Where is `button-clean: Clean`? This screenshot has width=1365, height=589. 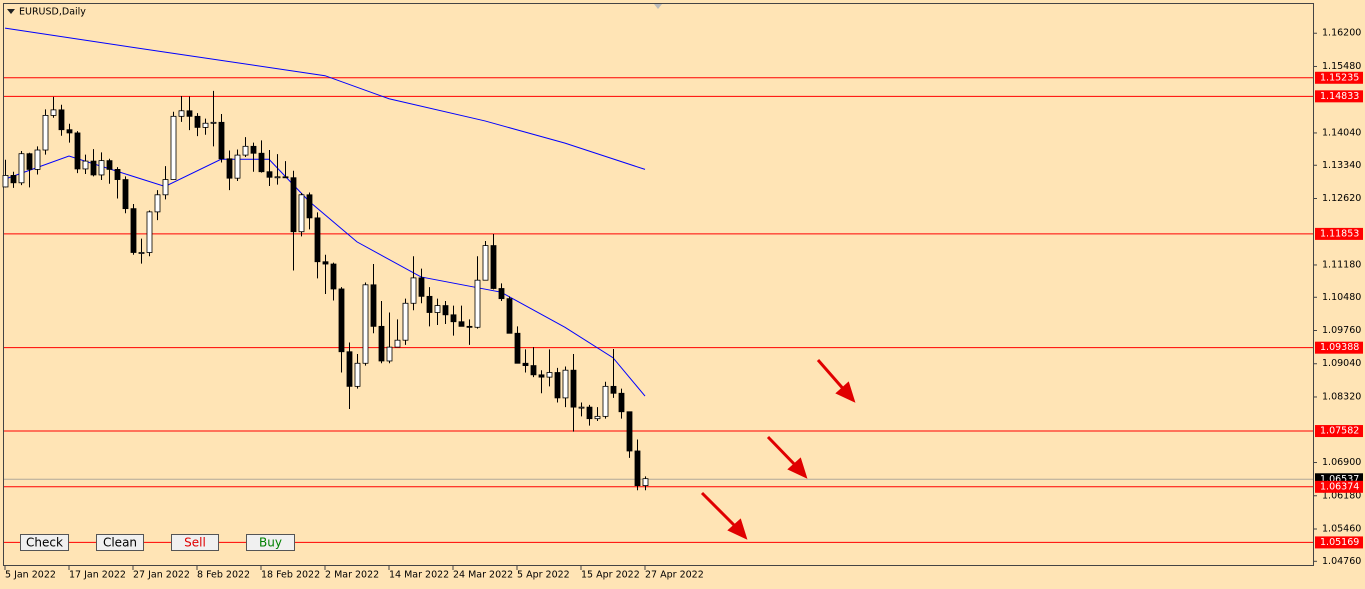 button-clean: Clean is located at coordinates (120, 542).